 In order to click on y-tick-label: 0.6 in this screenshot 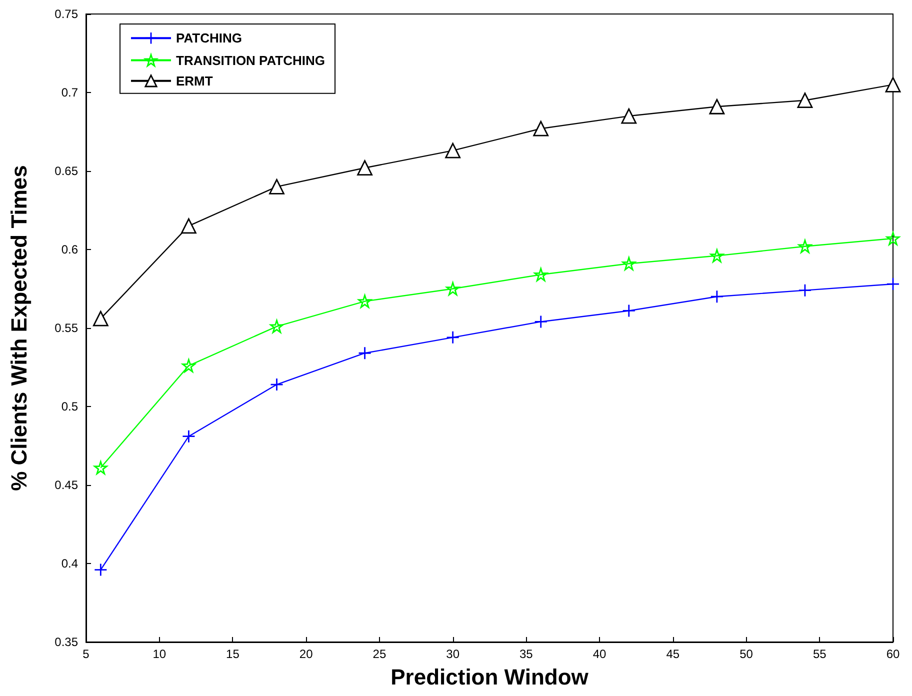, I will do `click(69, 249)`.